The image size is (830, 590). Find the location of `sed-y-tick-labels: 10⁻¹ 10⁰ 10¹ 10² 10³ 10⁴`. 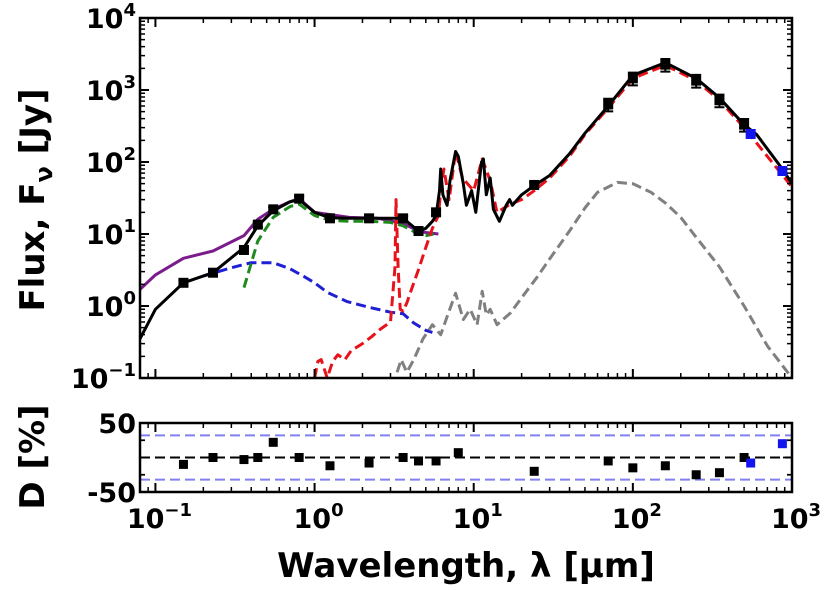

sed-y-tick-labels: 10⁻¹ 10⁰ 10¹ 10² 10³ 10⁴ is located at coordinates (103, 197).